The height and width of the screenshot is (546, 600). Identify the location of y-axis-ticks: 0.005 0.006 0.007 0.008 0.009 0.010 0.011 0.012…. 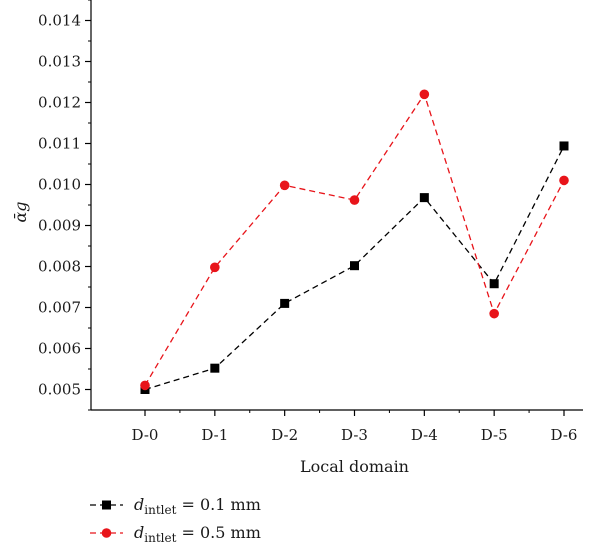
(64, 205).